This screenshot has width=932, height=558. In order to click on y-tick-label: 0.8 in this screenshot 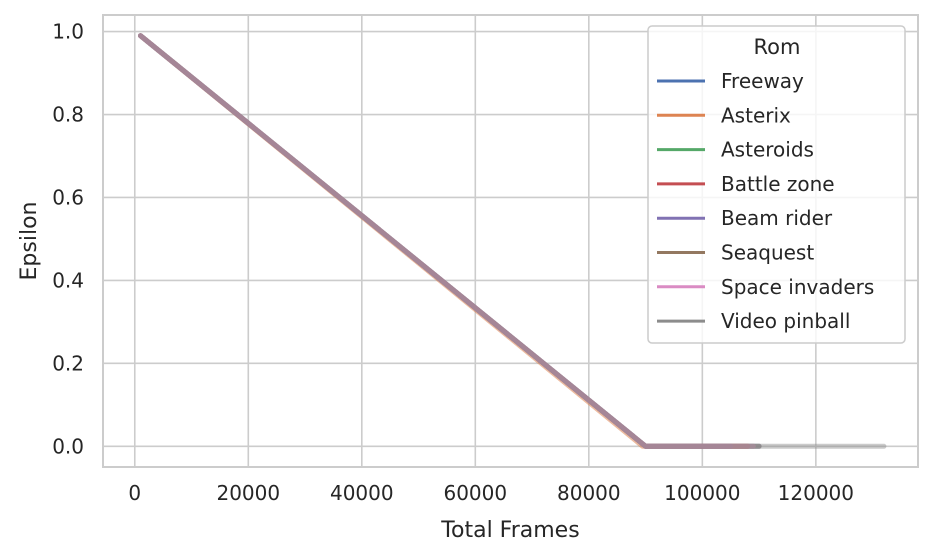, I will do `click(68, 115)`.